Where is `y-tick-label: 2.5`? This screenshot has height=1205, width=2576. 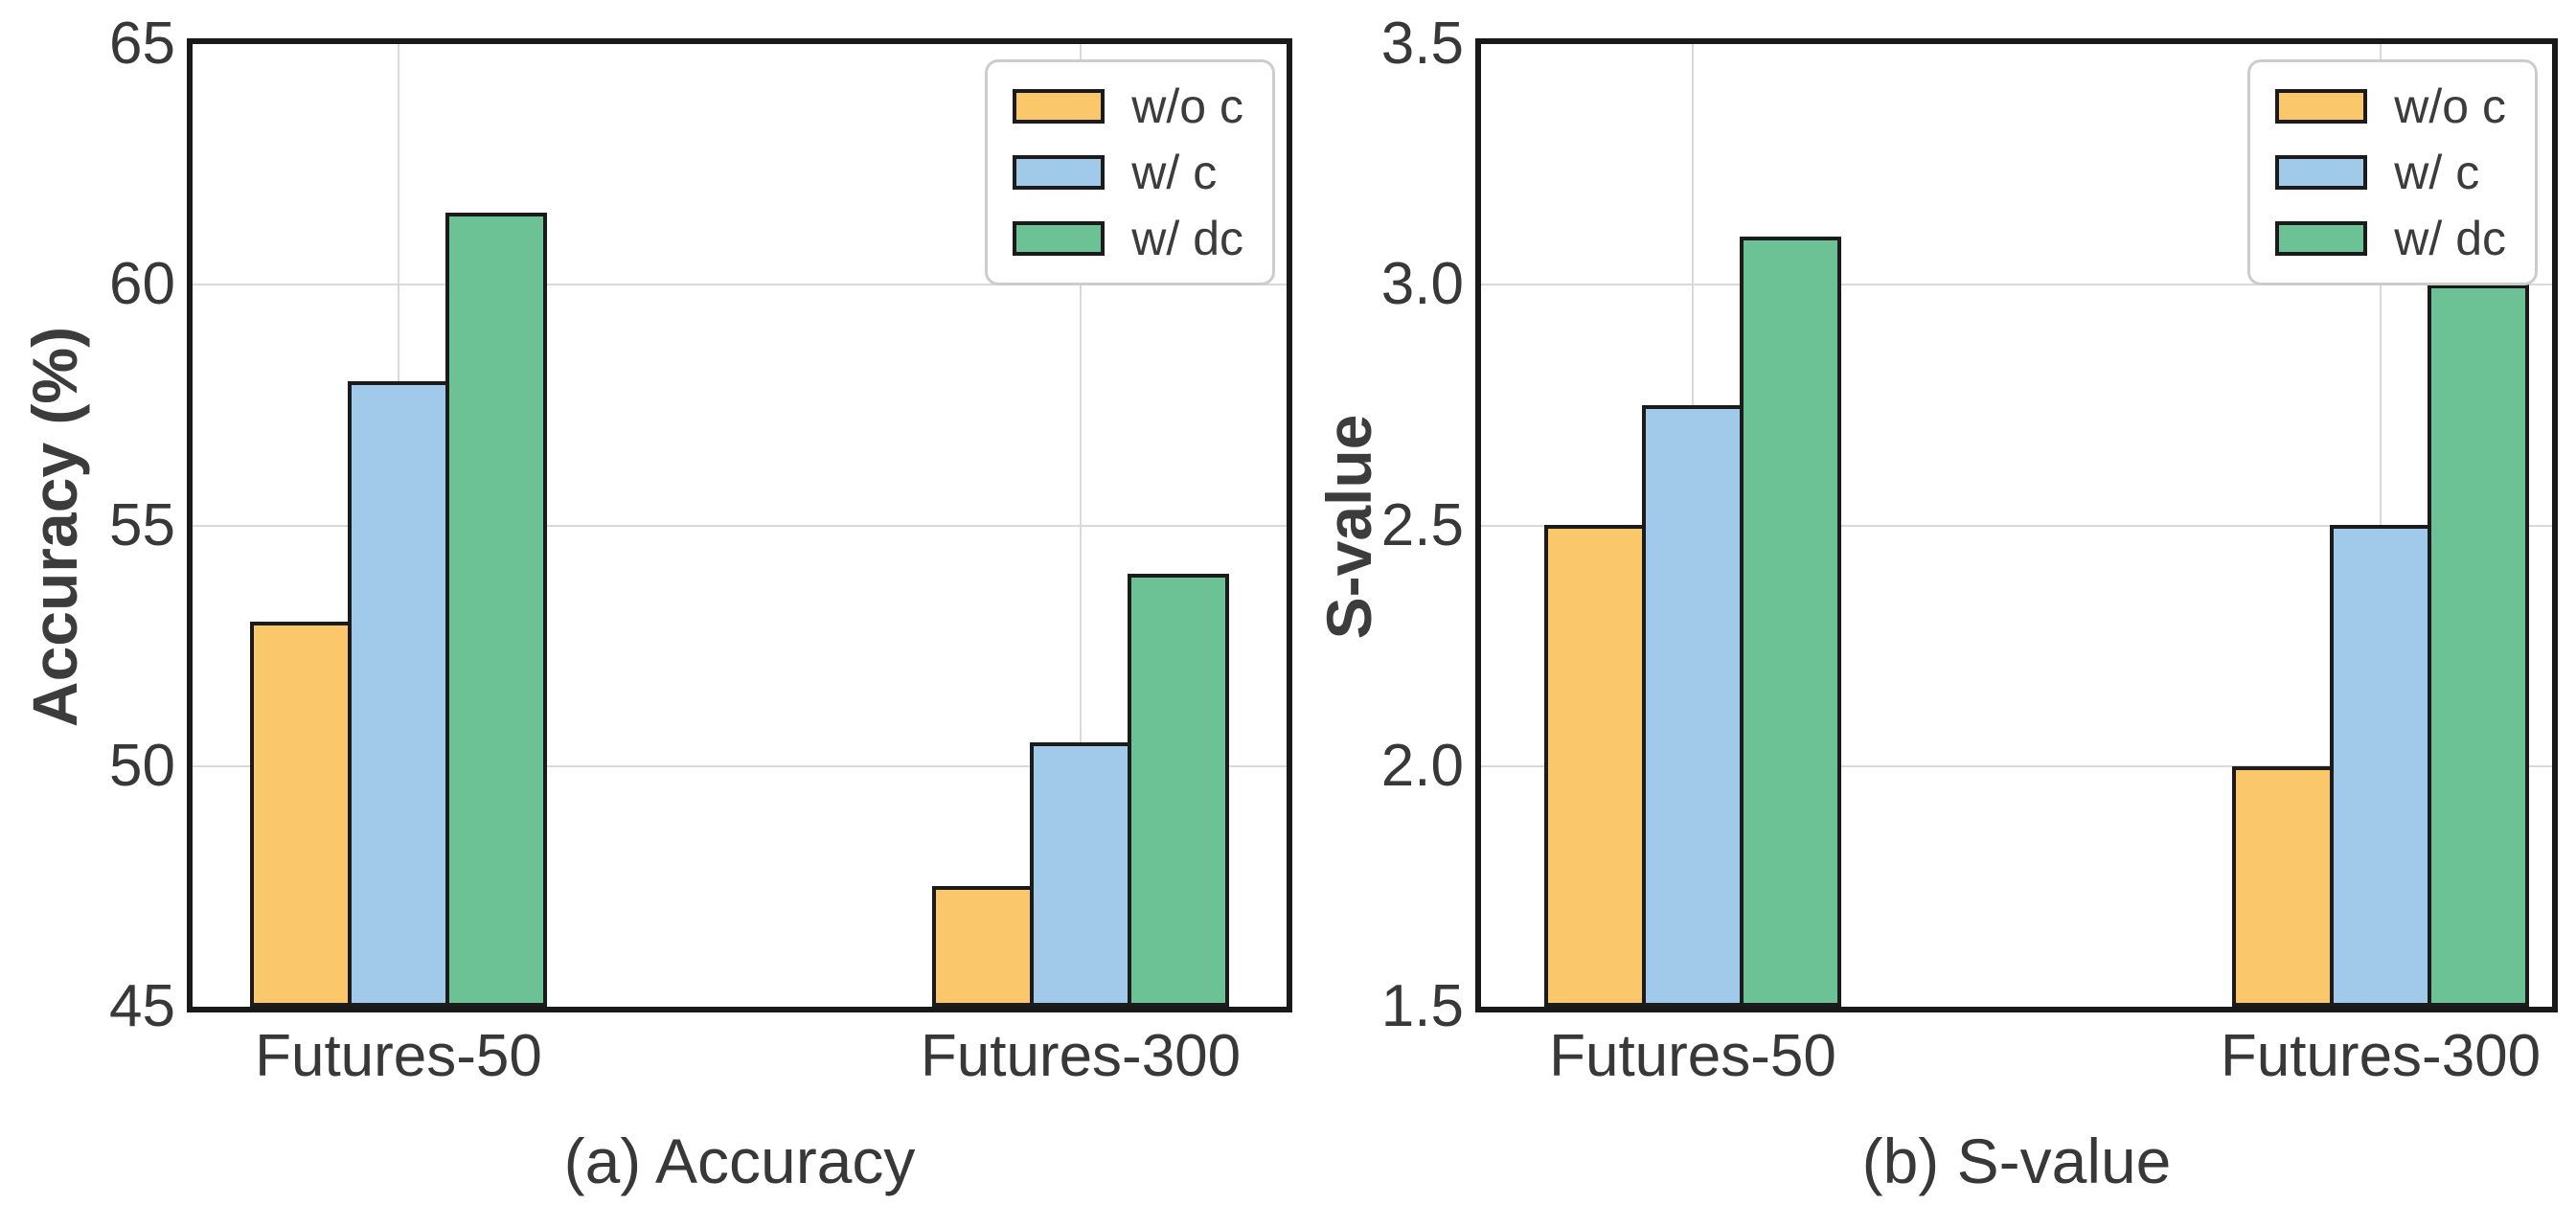 y-tick-label: 2.5 is located at coordinates (1422, 525).